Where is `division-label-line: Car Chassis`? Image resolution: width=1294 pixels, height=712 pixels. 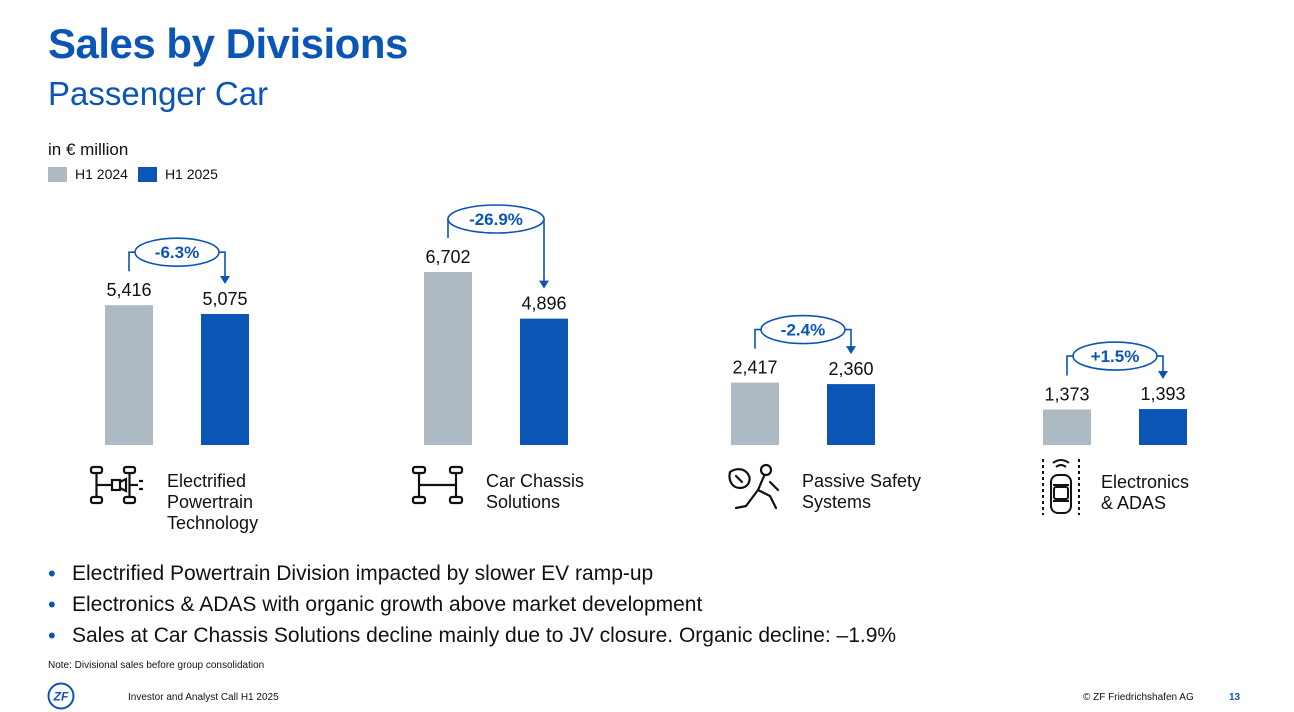
division-label-line: Car Chassis is located at coordinates (535, 481).